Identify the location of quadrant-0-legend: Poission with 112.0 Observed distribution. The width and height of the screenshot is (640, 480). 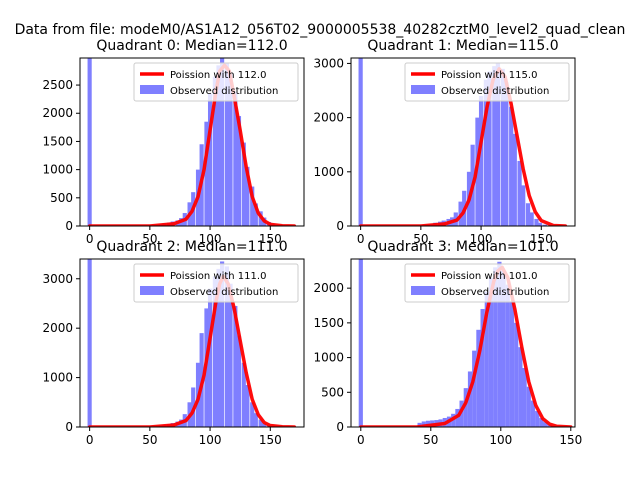
(216, 82).